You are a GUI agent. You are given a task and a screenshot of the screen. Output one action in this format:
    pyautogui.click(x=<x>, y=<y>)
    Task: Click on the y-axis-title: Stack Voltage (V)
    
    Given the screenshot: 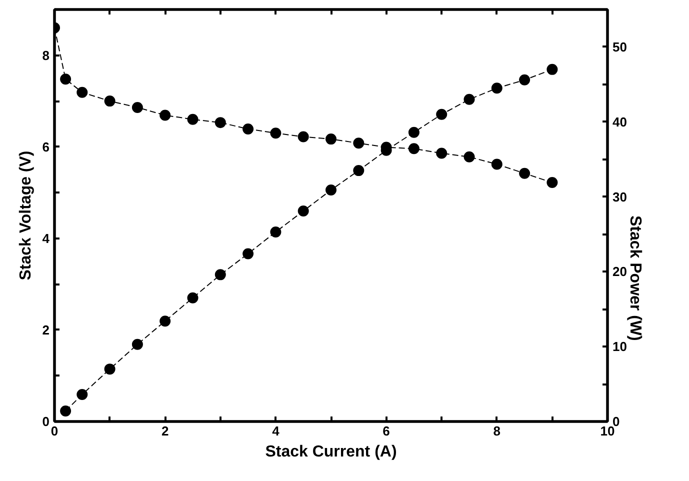 What is the action you would take?
    pyautogui.click(x=25, y=215)
    